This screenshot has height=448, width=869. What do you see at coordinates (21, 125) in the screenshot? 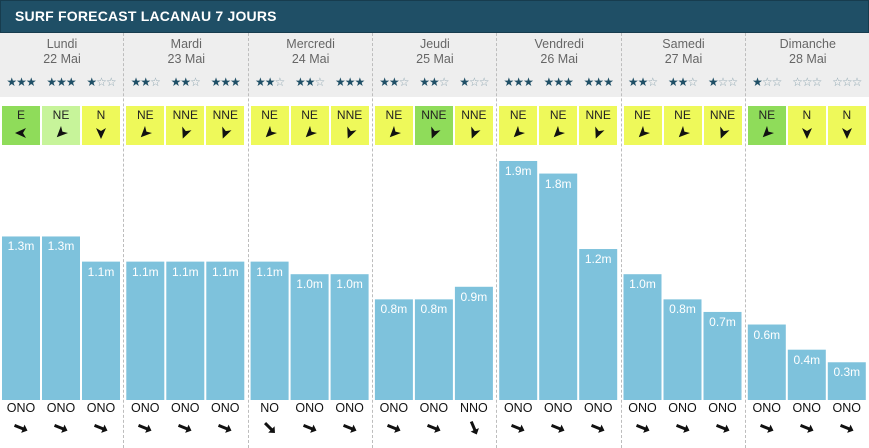
I see `wind-cell: E` at bounding box center [21, 125].